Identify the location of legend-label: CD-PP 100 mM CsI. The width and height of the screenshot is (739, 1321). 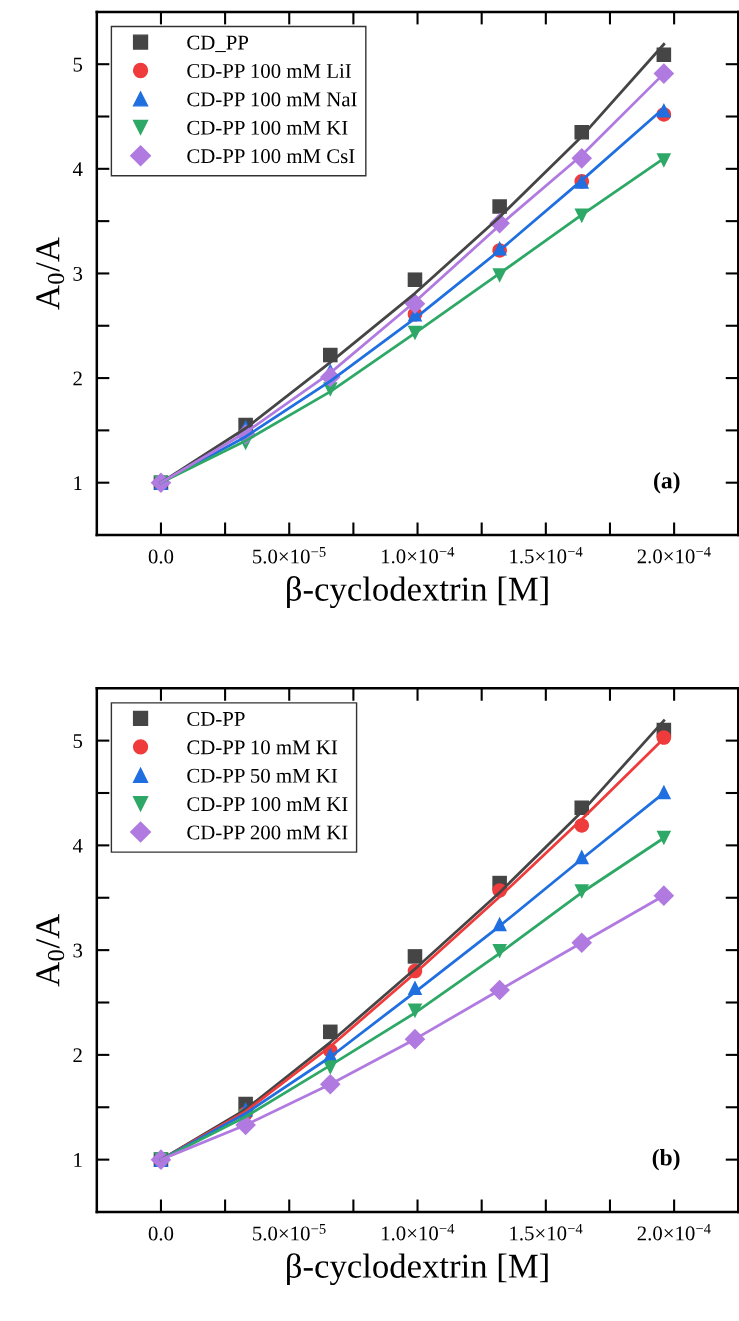
(271, 156).